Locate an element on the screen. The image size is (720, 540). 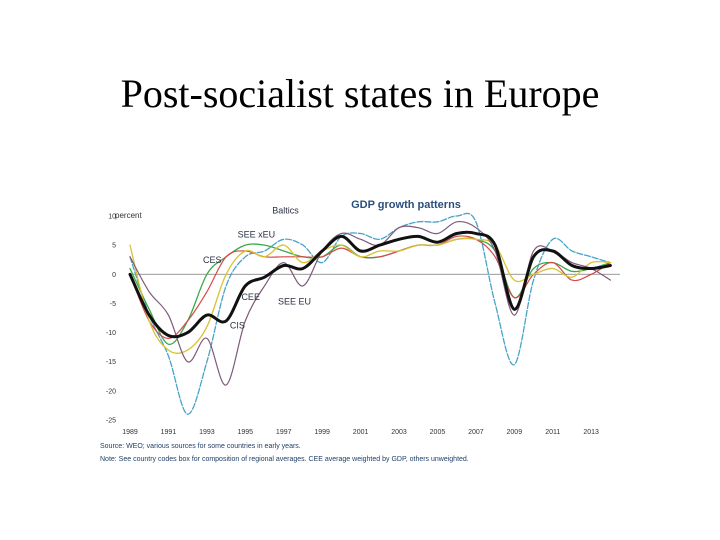
series-line-cee is located at coordinates (370, 284).